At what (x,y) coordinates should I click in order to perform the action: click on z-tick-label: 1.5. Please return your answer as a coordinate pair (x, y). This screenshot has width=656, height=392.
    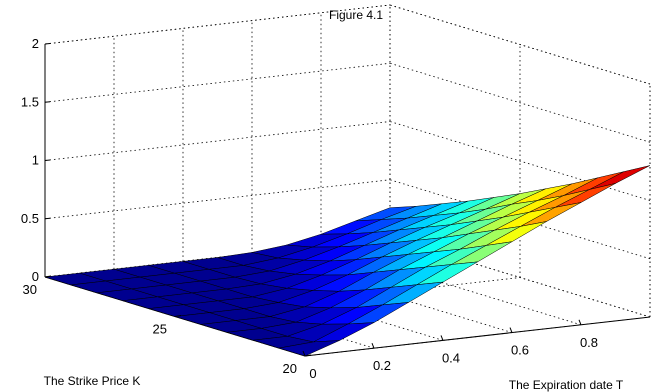
    Looking at the image, I should click on (30, 101).